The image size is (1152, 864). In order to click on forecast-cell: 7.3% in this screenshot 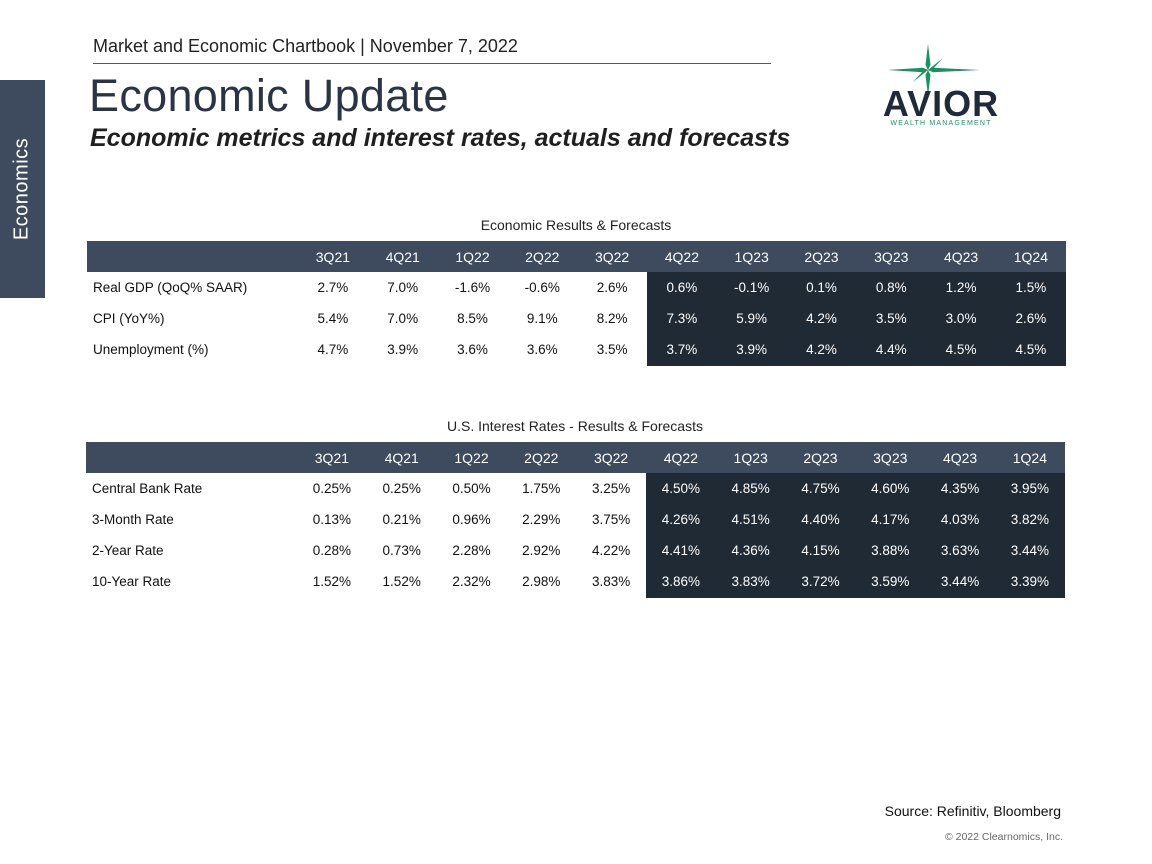, I will do `click(681, 318)`.